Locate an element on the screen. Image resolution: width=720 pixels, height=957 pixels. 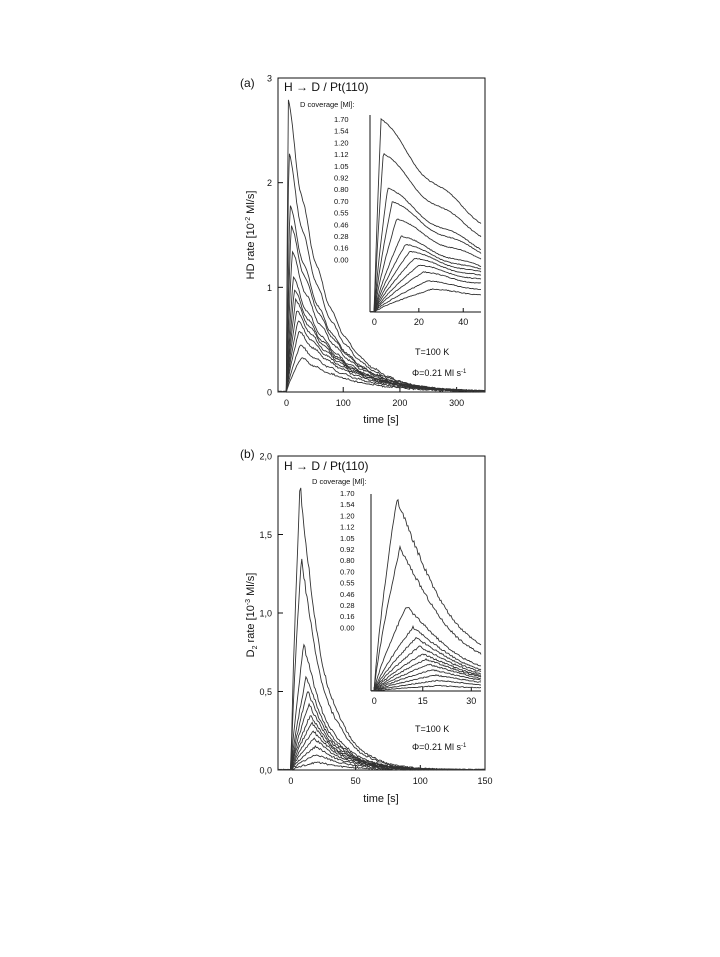
panel-a-flux: Φ=0.21 Ml s-1 is located at coordinates (439, 373).